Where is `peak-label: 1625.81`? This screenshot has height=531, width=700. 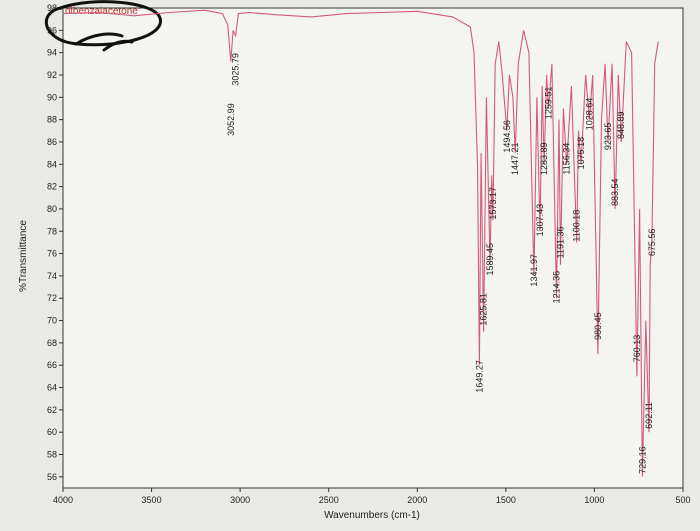
peak-label: 1625.81 is located at coordinates (484, 309).